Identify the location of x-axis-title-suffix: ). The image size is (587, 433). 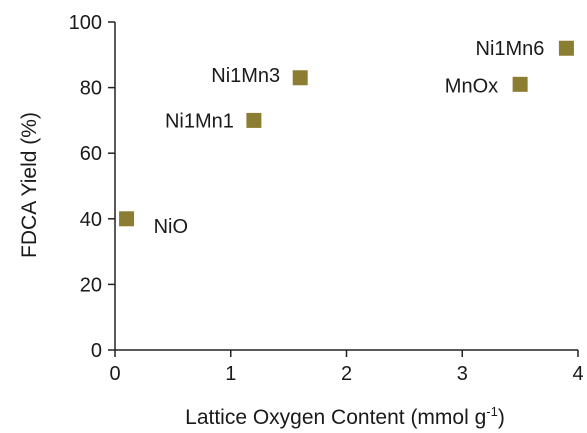
(501, 417).